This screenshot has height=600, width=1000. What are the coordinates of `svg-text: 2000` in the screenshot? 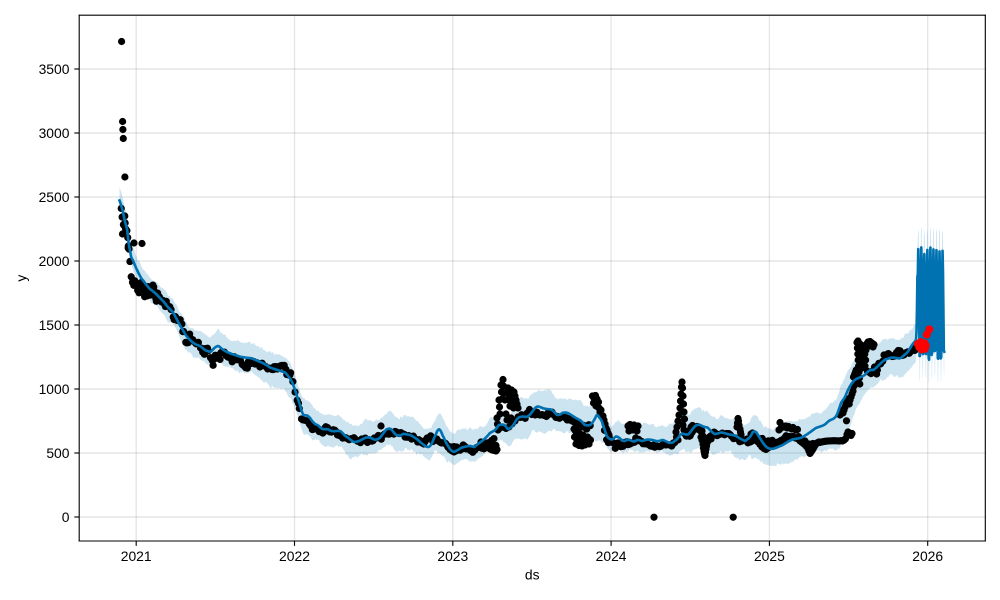 It's located at (54, 261).